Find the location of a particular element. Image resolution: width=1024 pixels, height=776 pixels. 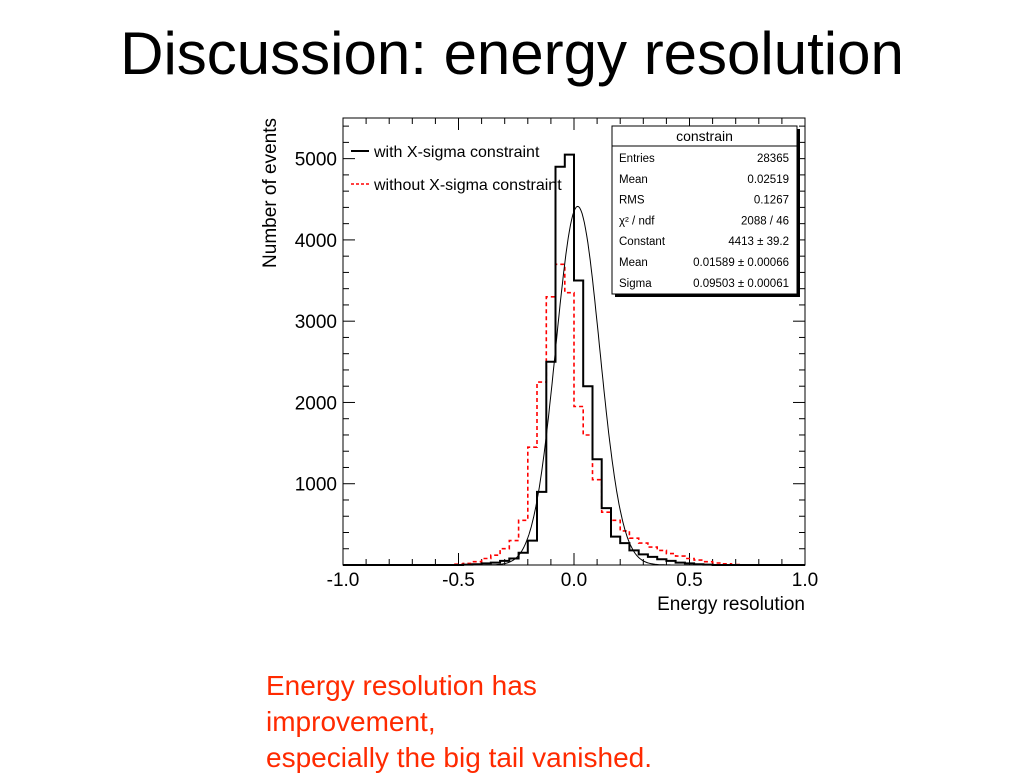

legend-label-with: with X-sigma constraint is located at coordinates (456, 152).